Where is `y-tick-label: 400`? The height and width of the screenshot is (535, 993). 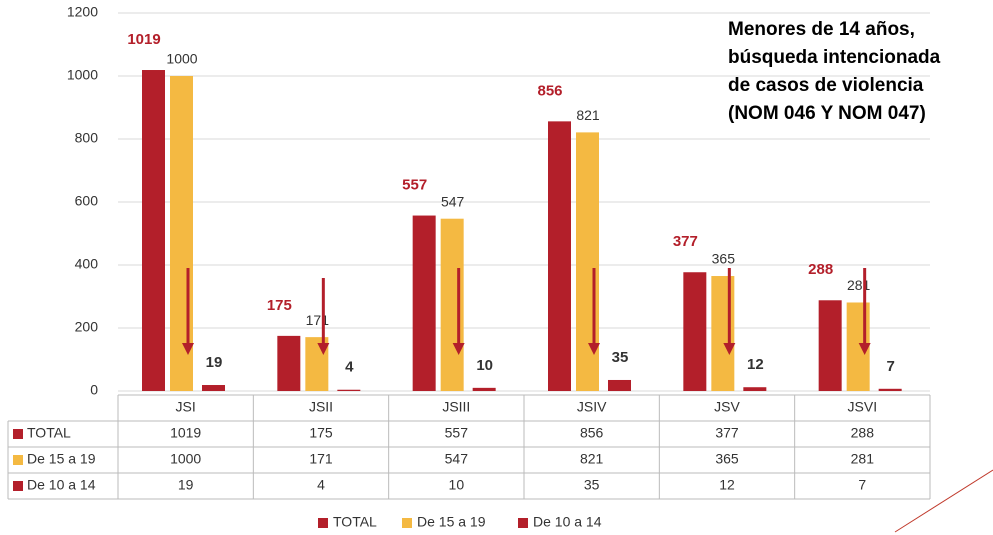 y-tick-label: 400 is located at coordinates (87, 264).